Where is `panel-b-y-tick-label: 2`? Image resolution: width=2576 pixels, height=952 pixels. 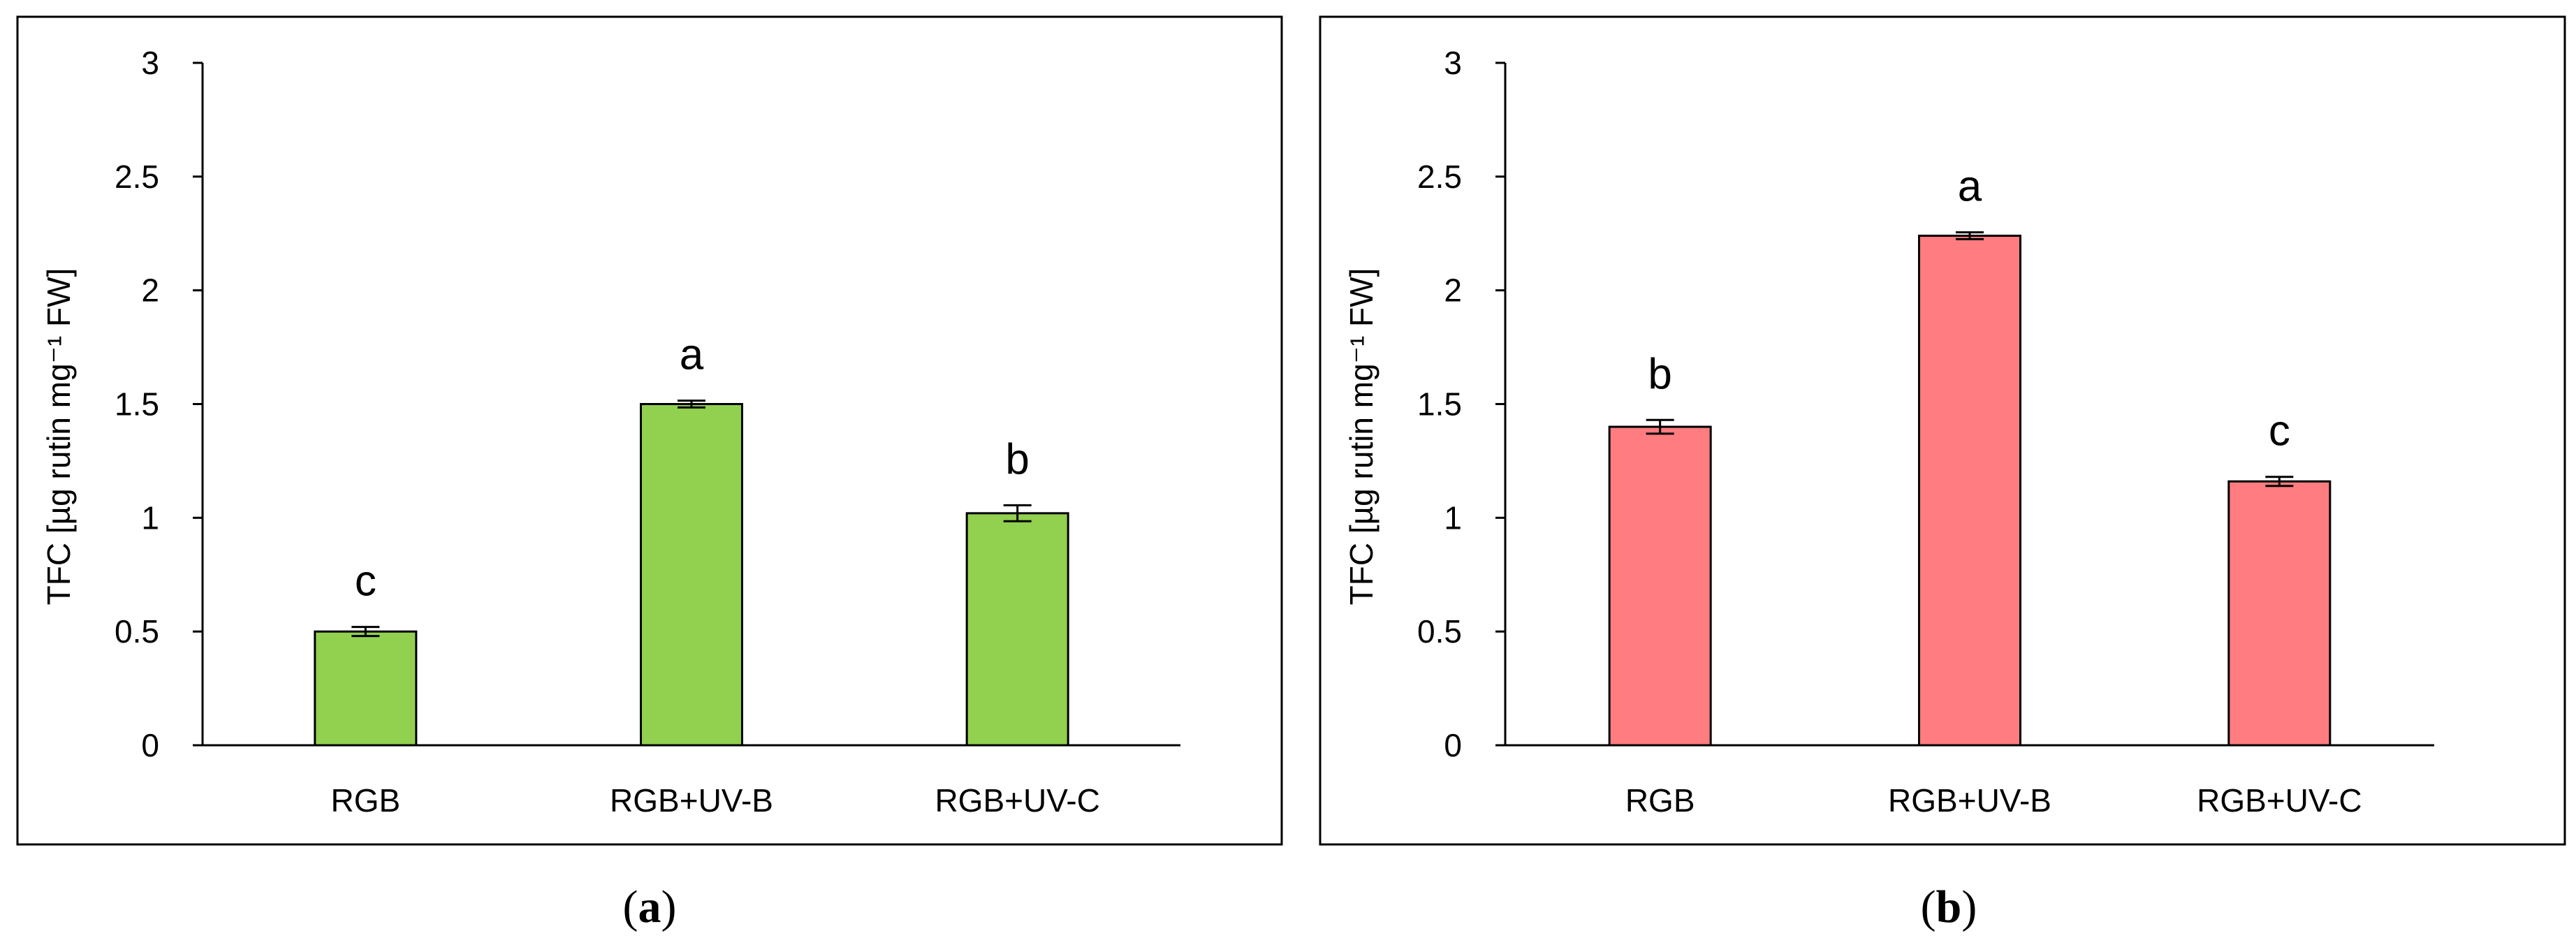
panel-b-y-tick-label: 2 is located at coordinates (1453, 290).